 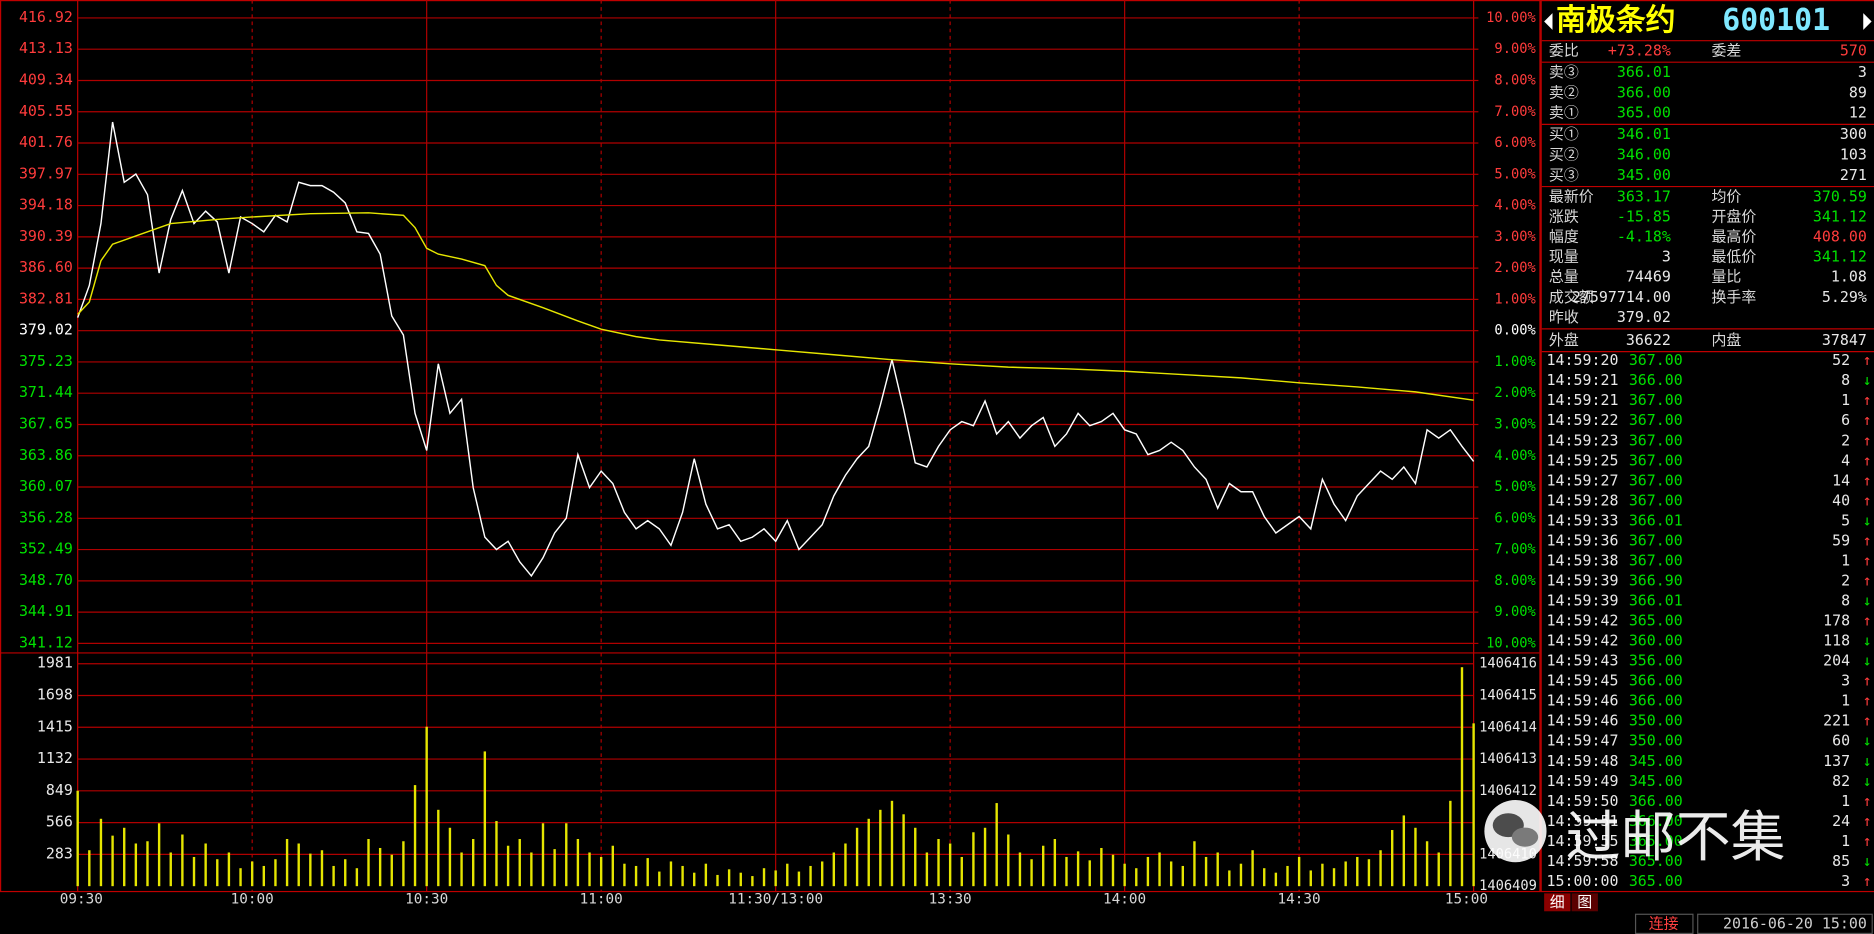 What do you see at coordinates (1621, 297) in the screenshot?
I see `field-value: 27597714.00` at bounding box center [1621, 297].